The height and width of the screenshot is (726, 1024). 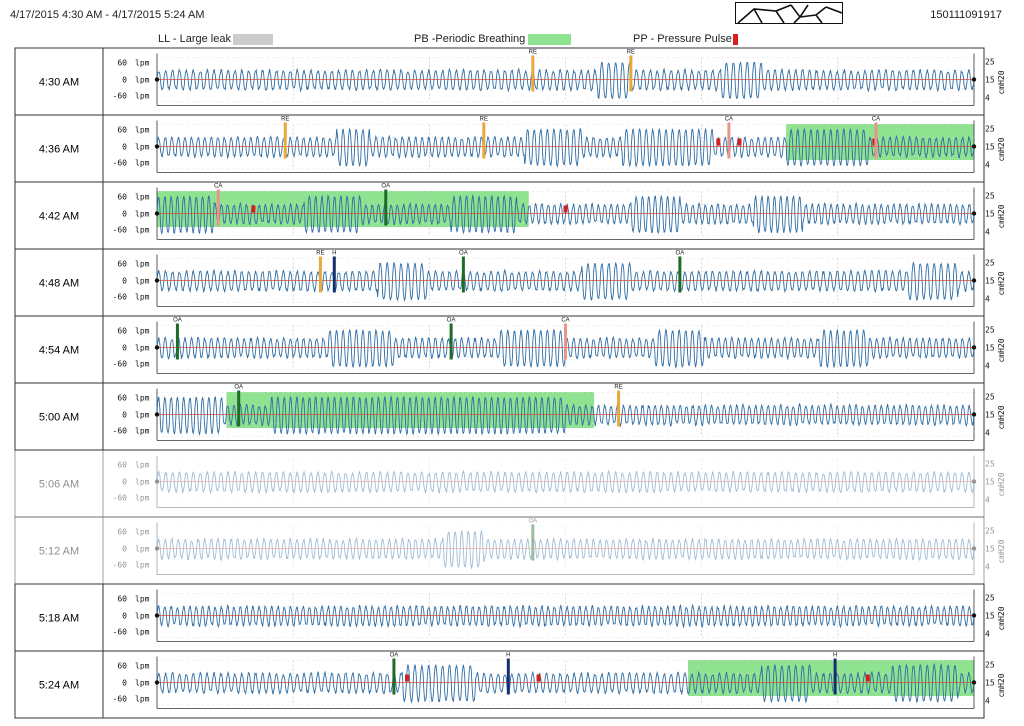 I want to click on date-range: 4/17/2015 4:30 AM - 4/17/2015 5:24 AM, so click(x=107, y=15).